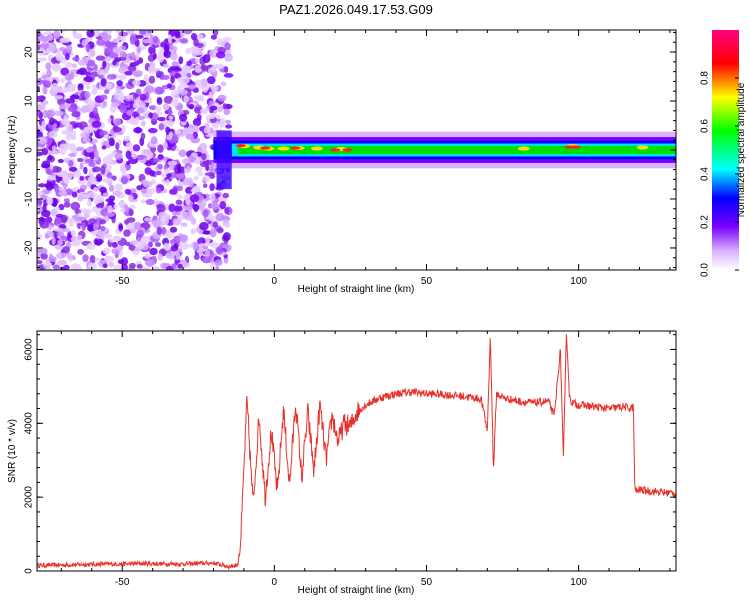  What do you see at coordinates (705, 174) in the screenshot?
I see `colorbar-tick-label: 0.4` at bounding box center [705, 174].